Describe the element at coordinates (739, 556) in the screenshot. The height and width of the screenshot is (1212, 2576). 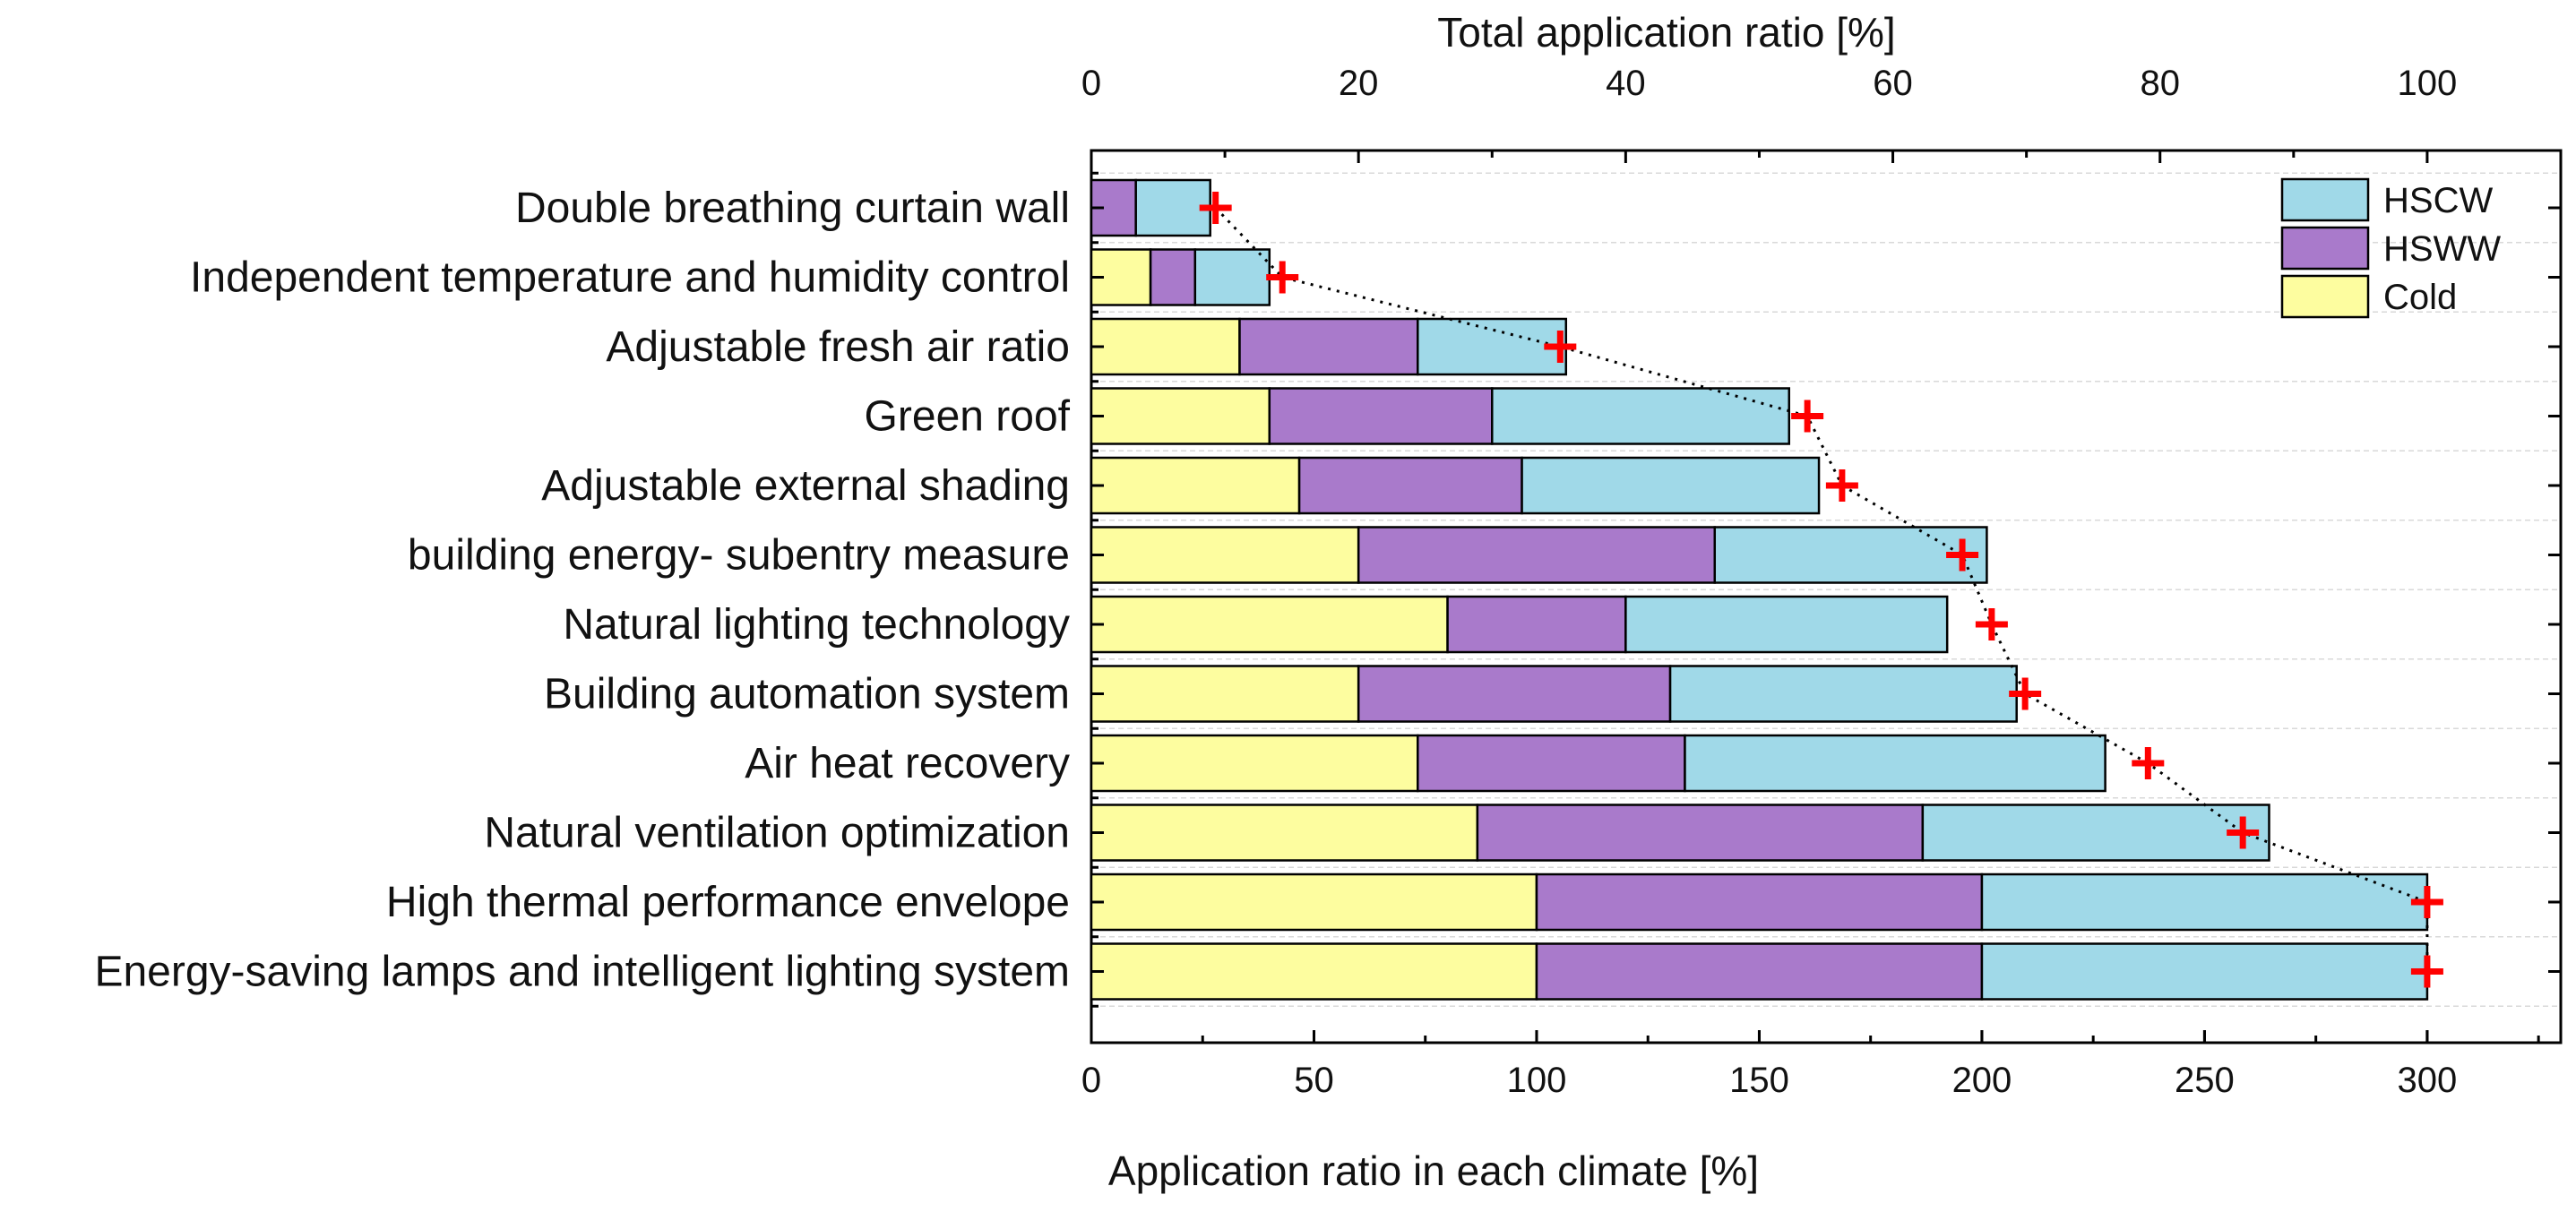
I see `category-label: building energy- subentry measure` at that location.